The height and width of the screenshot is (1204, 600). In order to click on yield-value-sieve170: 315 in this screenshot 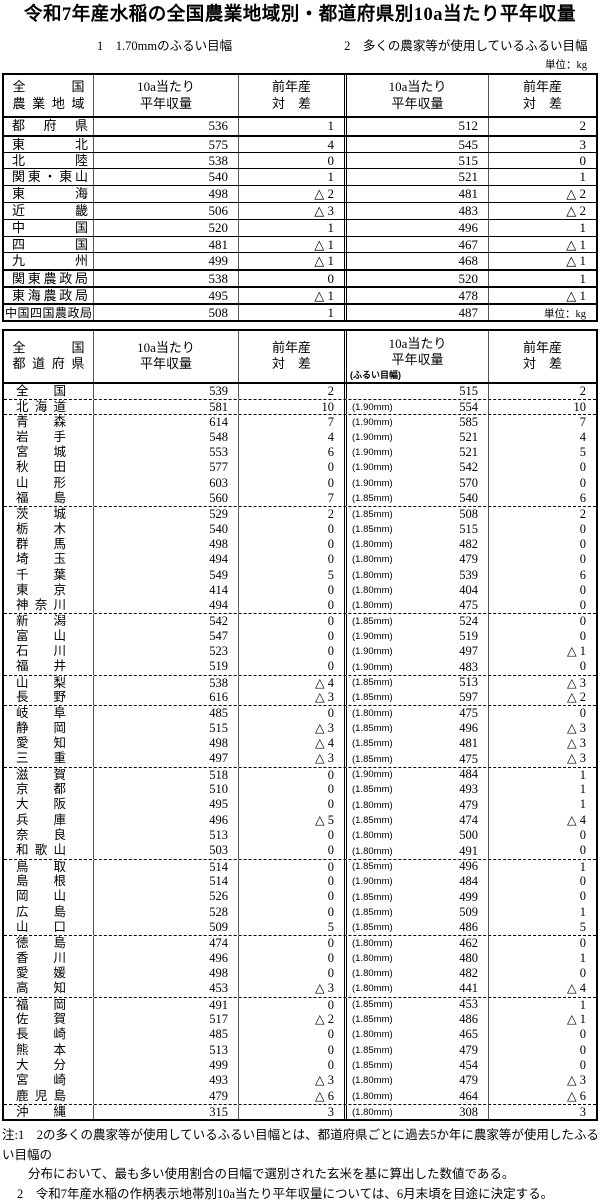, I will do `click(166, 1112)`.